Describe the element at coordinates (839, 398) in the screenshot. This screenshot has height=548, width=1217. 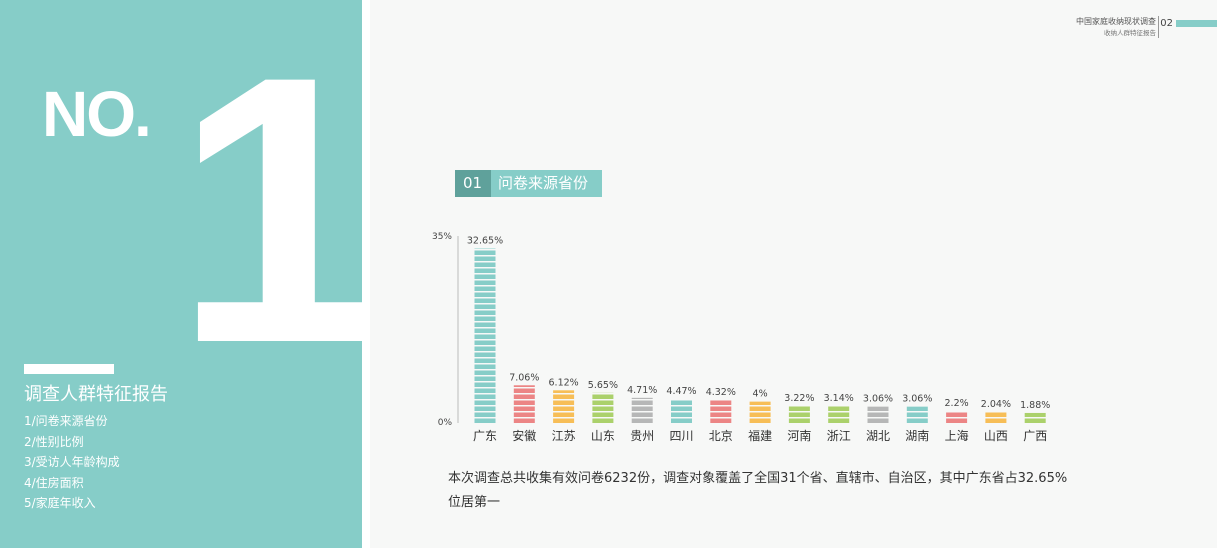
I see `data-label: 3.14%` at that location.